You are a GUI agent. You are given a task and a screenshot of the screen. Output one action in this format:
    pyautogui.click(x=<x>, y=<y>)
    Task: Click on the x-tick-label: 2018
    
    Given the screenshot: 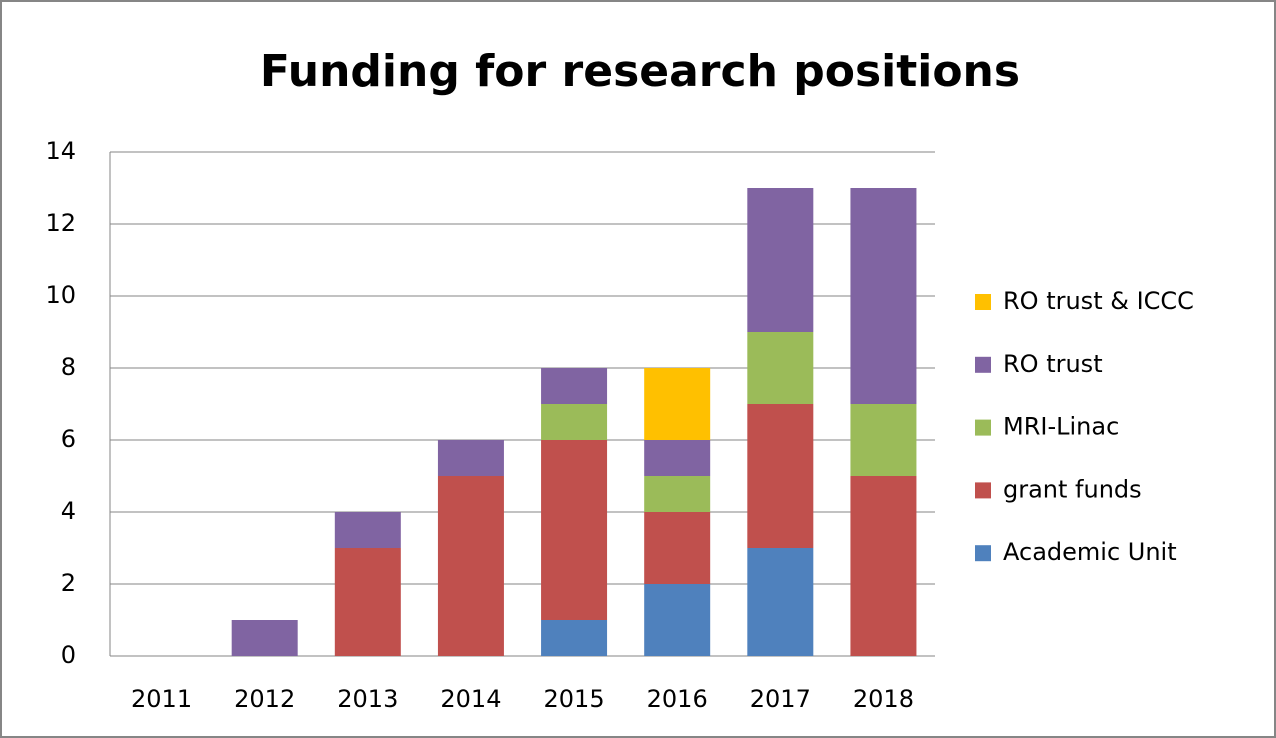 What is the action you would take?
    pyautogui.click(x=883, y=699)
    